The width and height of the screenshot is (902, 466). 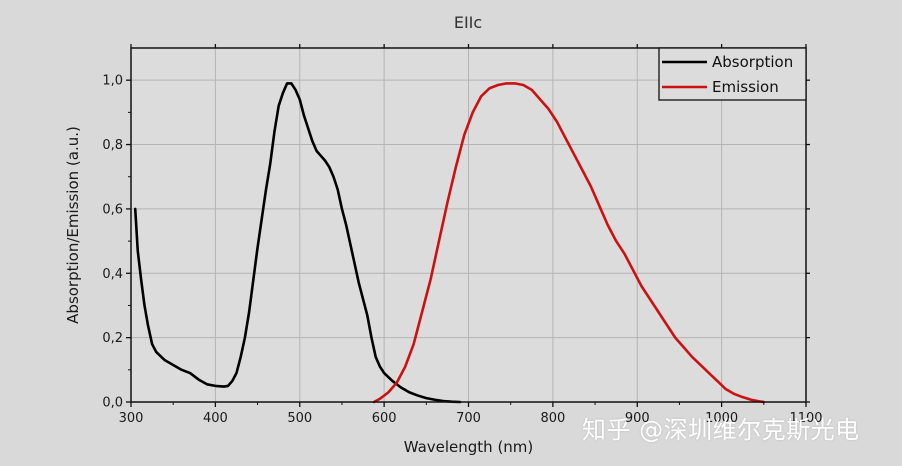 I want to click on x-axis-label: Wavelength (nm), so click(x=469, y=447).